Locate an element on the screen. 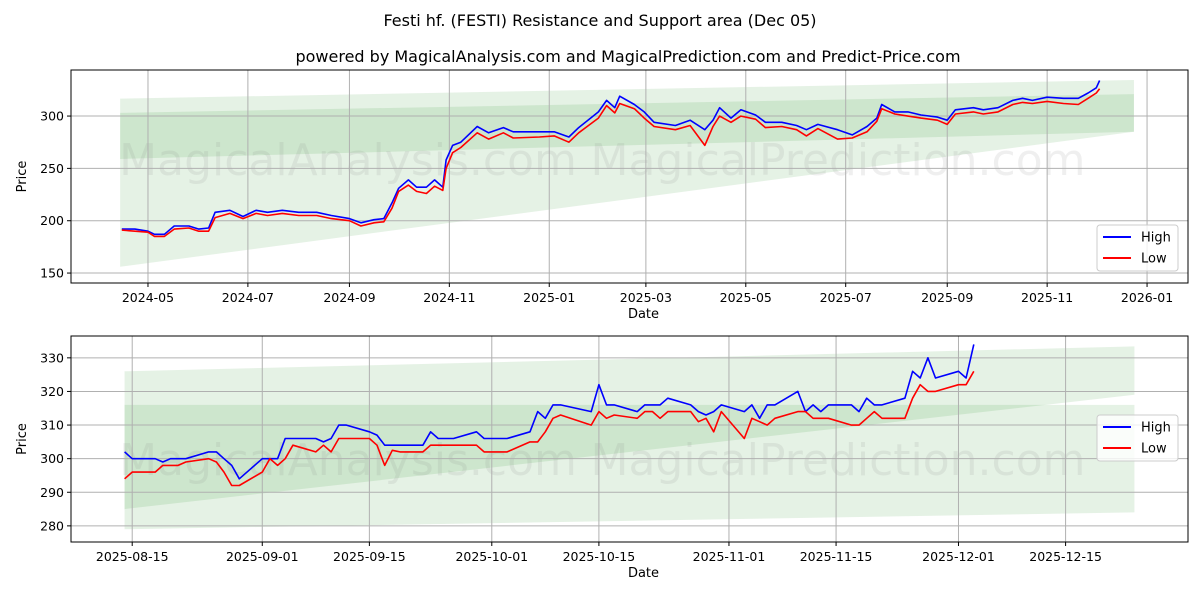 The image size is (1200, 600). x-tick-label: 2025-09-15 is located at coordinates (369, 556).